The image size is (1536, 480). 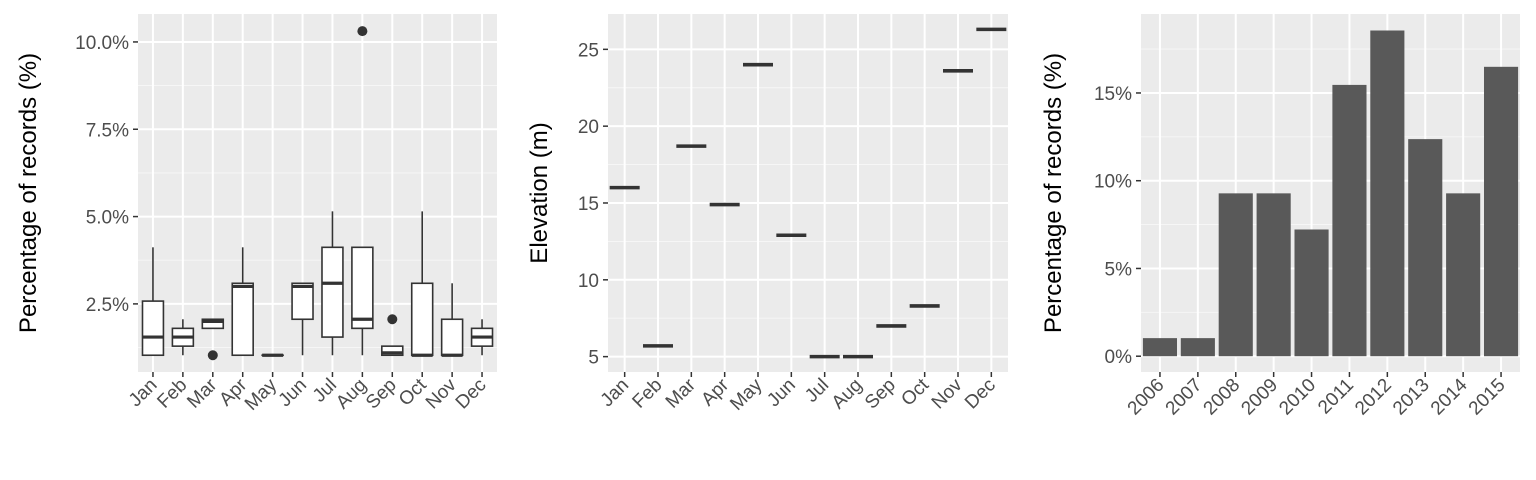 I want to click on box-Oct, so click(x=422, y=284).